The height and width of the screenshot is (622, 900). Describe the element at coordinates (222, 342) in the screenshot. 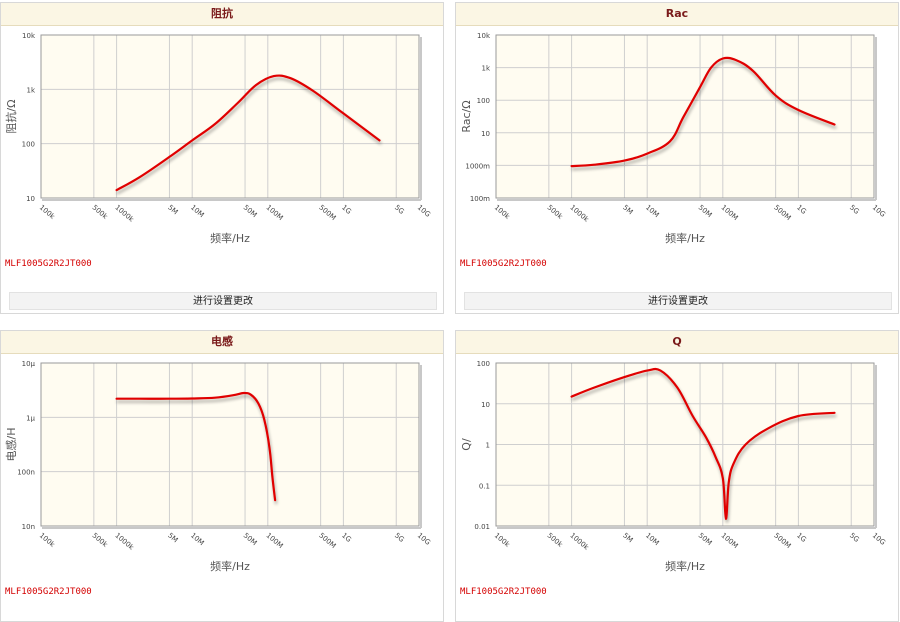

I see `panel-title: 电感` at that location.